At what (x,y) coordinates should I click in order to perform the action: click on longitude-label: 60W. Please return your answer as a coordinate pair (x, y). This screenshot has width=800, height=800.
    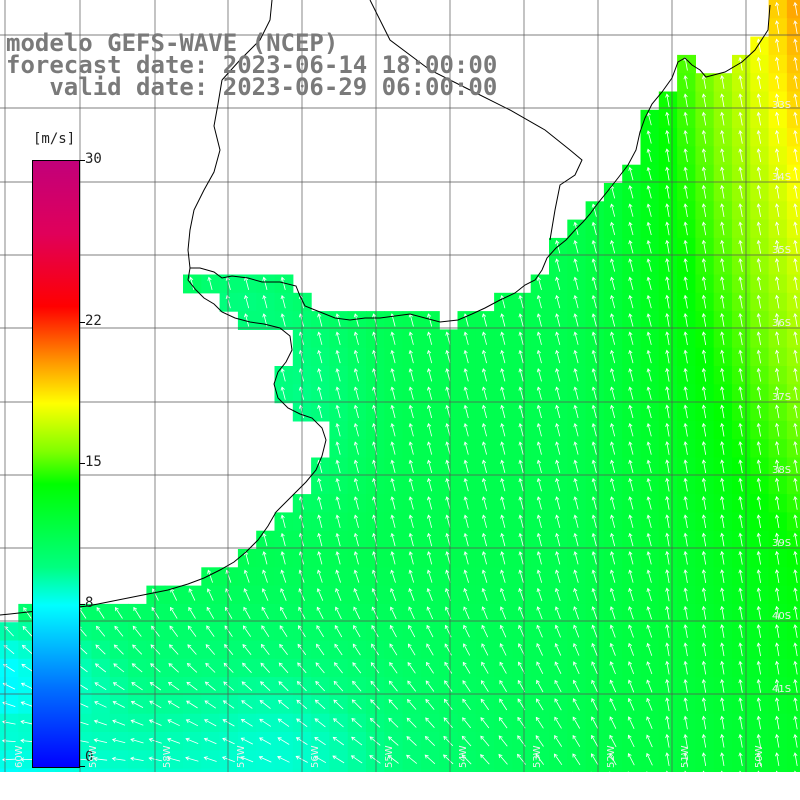
    Looking at the image, I should click on (19, 756).